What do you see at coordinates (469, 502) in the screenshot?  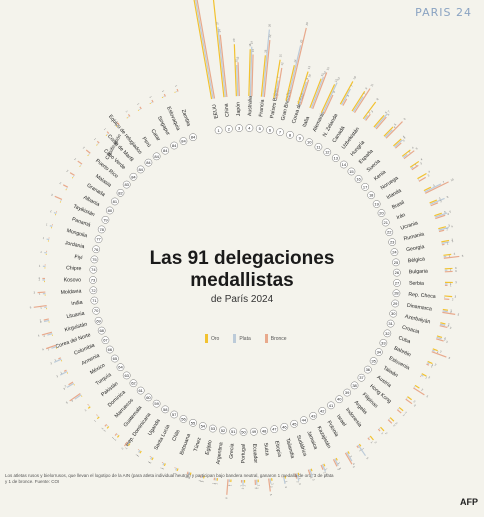 I see `afp-logo: AFP` at bounding box center [469, 502].